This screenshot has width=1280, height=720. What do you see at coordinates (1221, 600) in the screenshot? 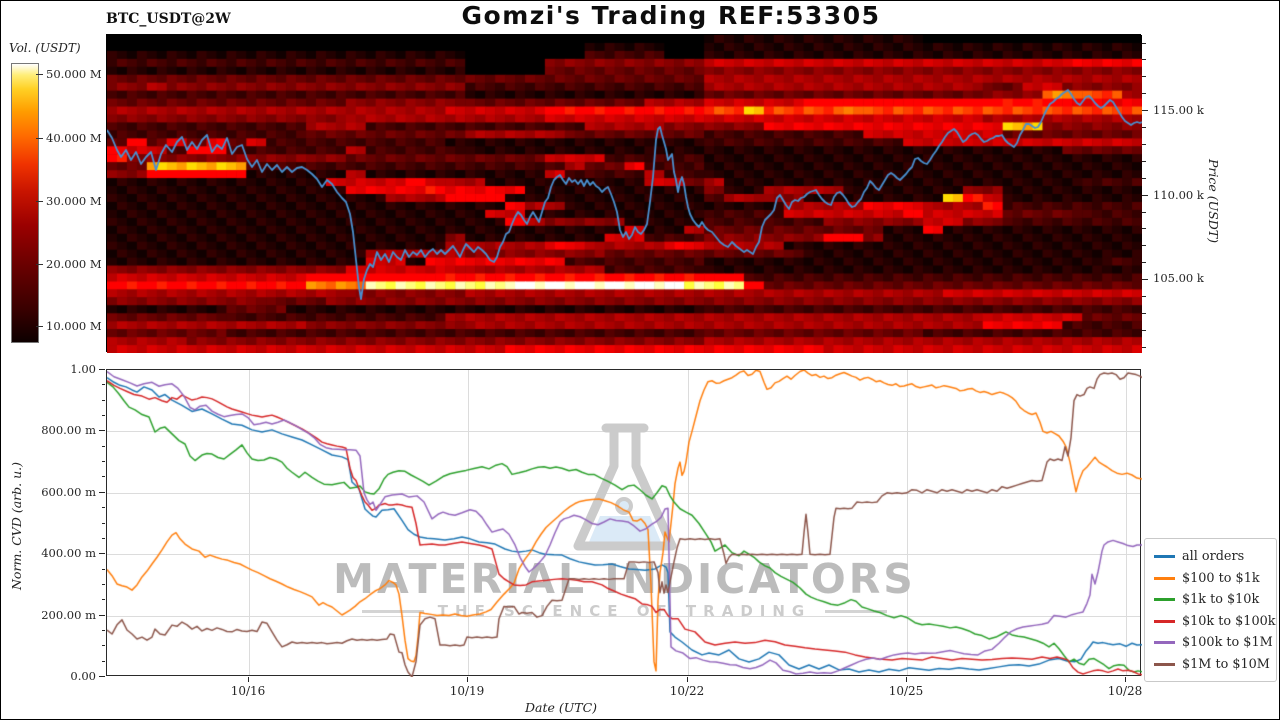
I see `legend-label: $1k to $10k` at bounding box center [1221, 600].